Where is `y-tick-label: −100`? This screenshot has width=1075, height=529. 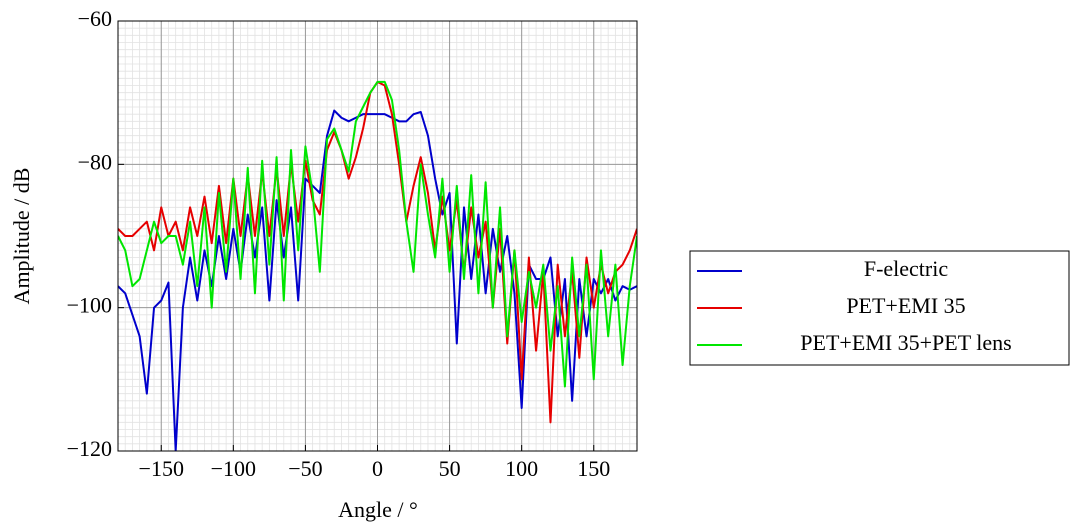 y-tick-label: −100 is located at coordinates (89, 305).